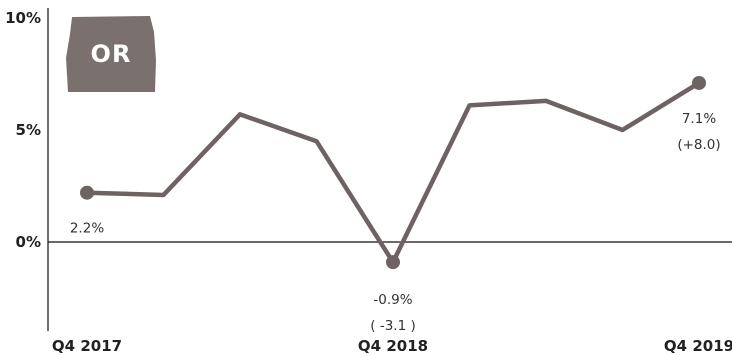  What do you see at coordinates (23, 18) in the screenshot?
I see `y-tick-label: 10%` at bounding box center [23, 18].